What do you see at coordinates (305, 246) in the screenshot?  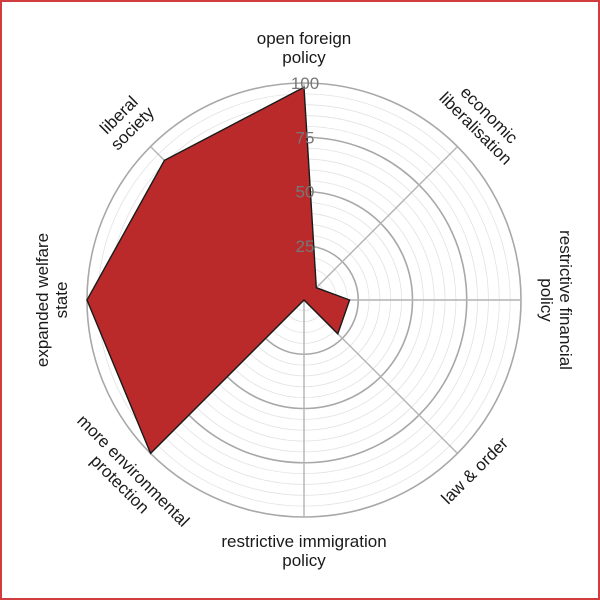 I see `tick-label-25: 25` at bounding box center [305, 246].